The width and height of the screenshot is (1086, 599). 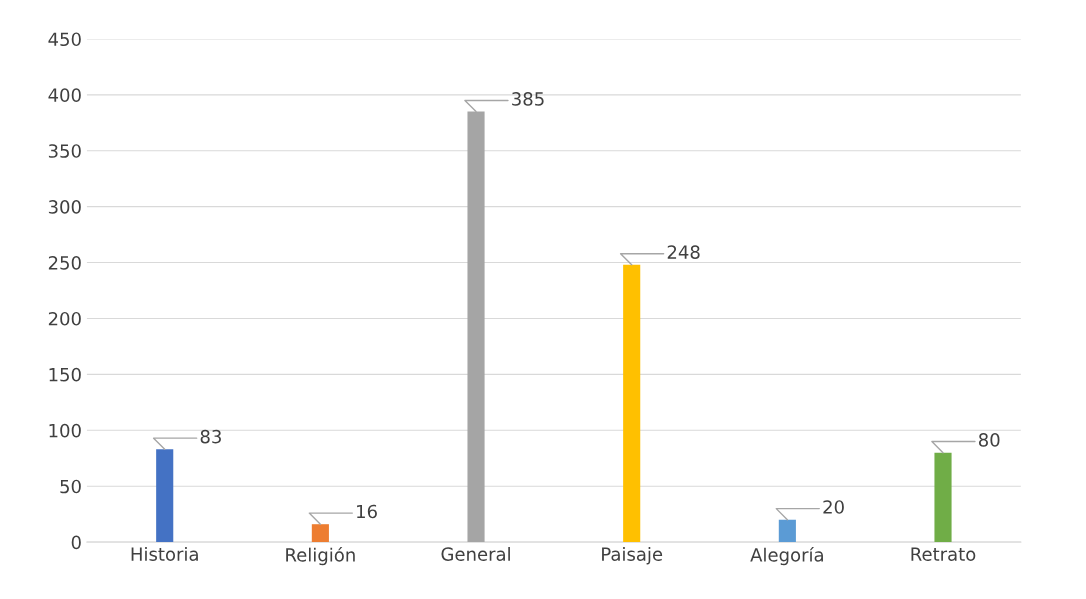 I want to click on data-label: 83, so click(x=210, y=436).